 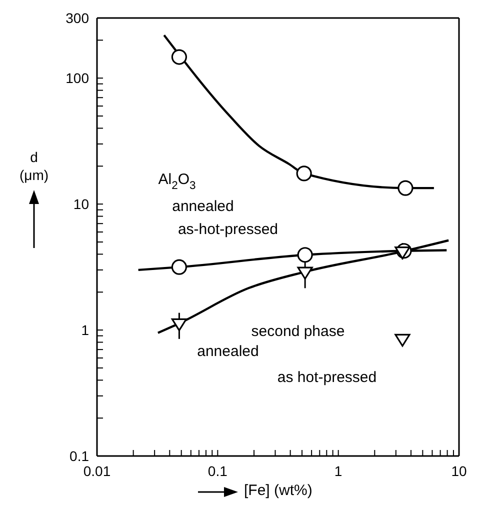 I want to click on y-axis-title: d (μm), so click(x=34, y=166).